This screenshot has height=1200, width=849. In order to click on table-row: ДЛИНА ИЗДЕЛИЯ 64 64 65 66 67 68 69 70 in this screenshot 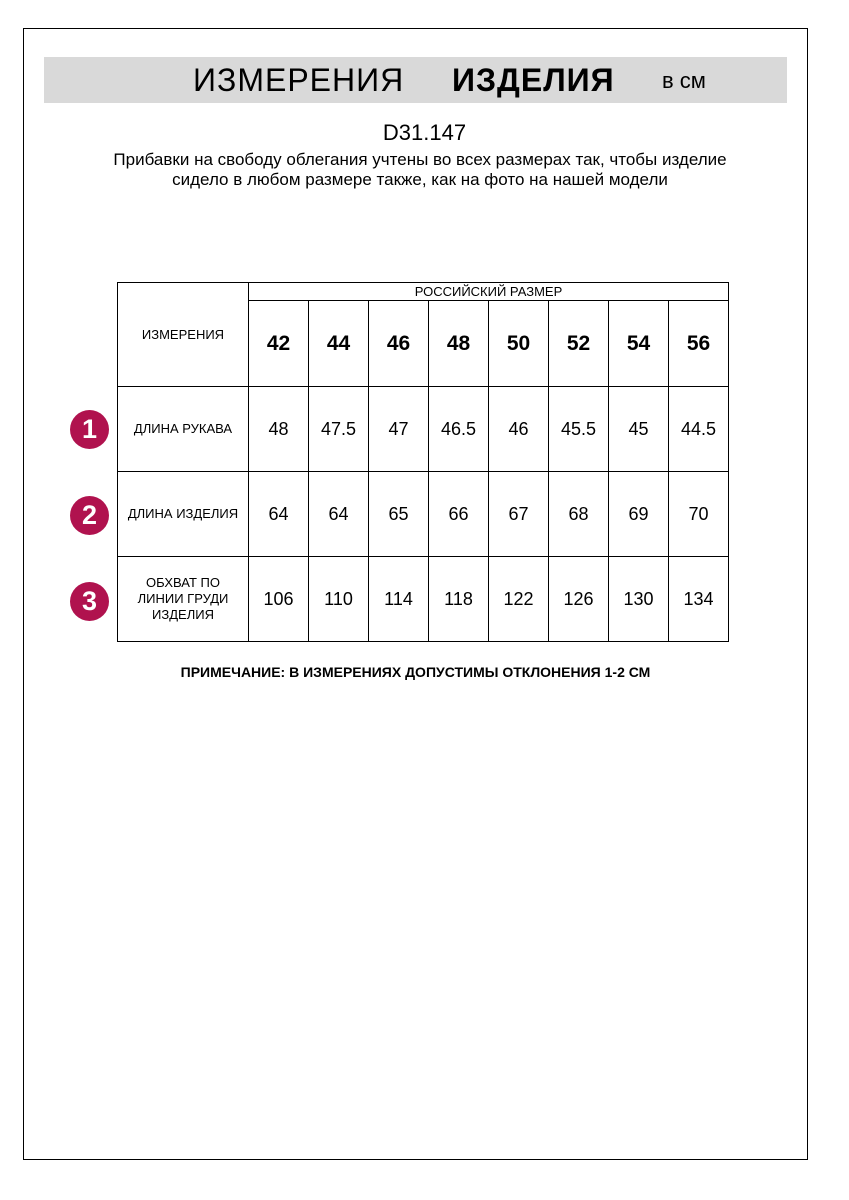, I will do `click(423, 514)`.